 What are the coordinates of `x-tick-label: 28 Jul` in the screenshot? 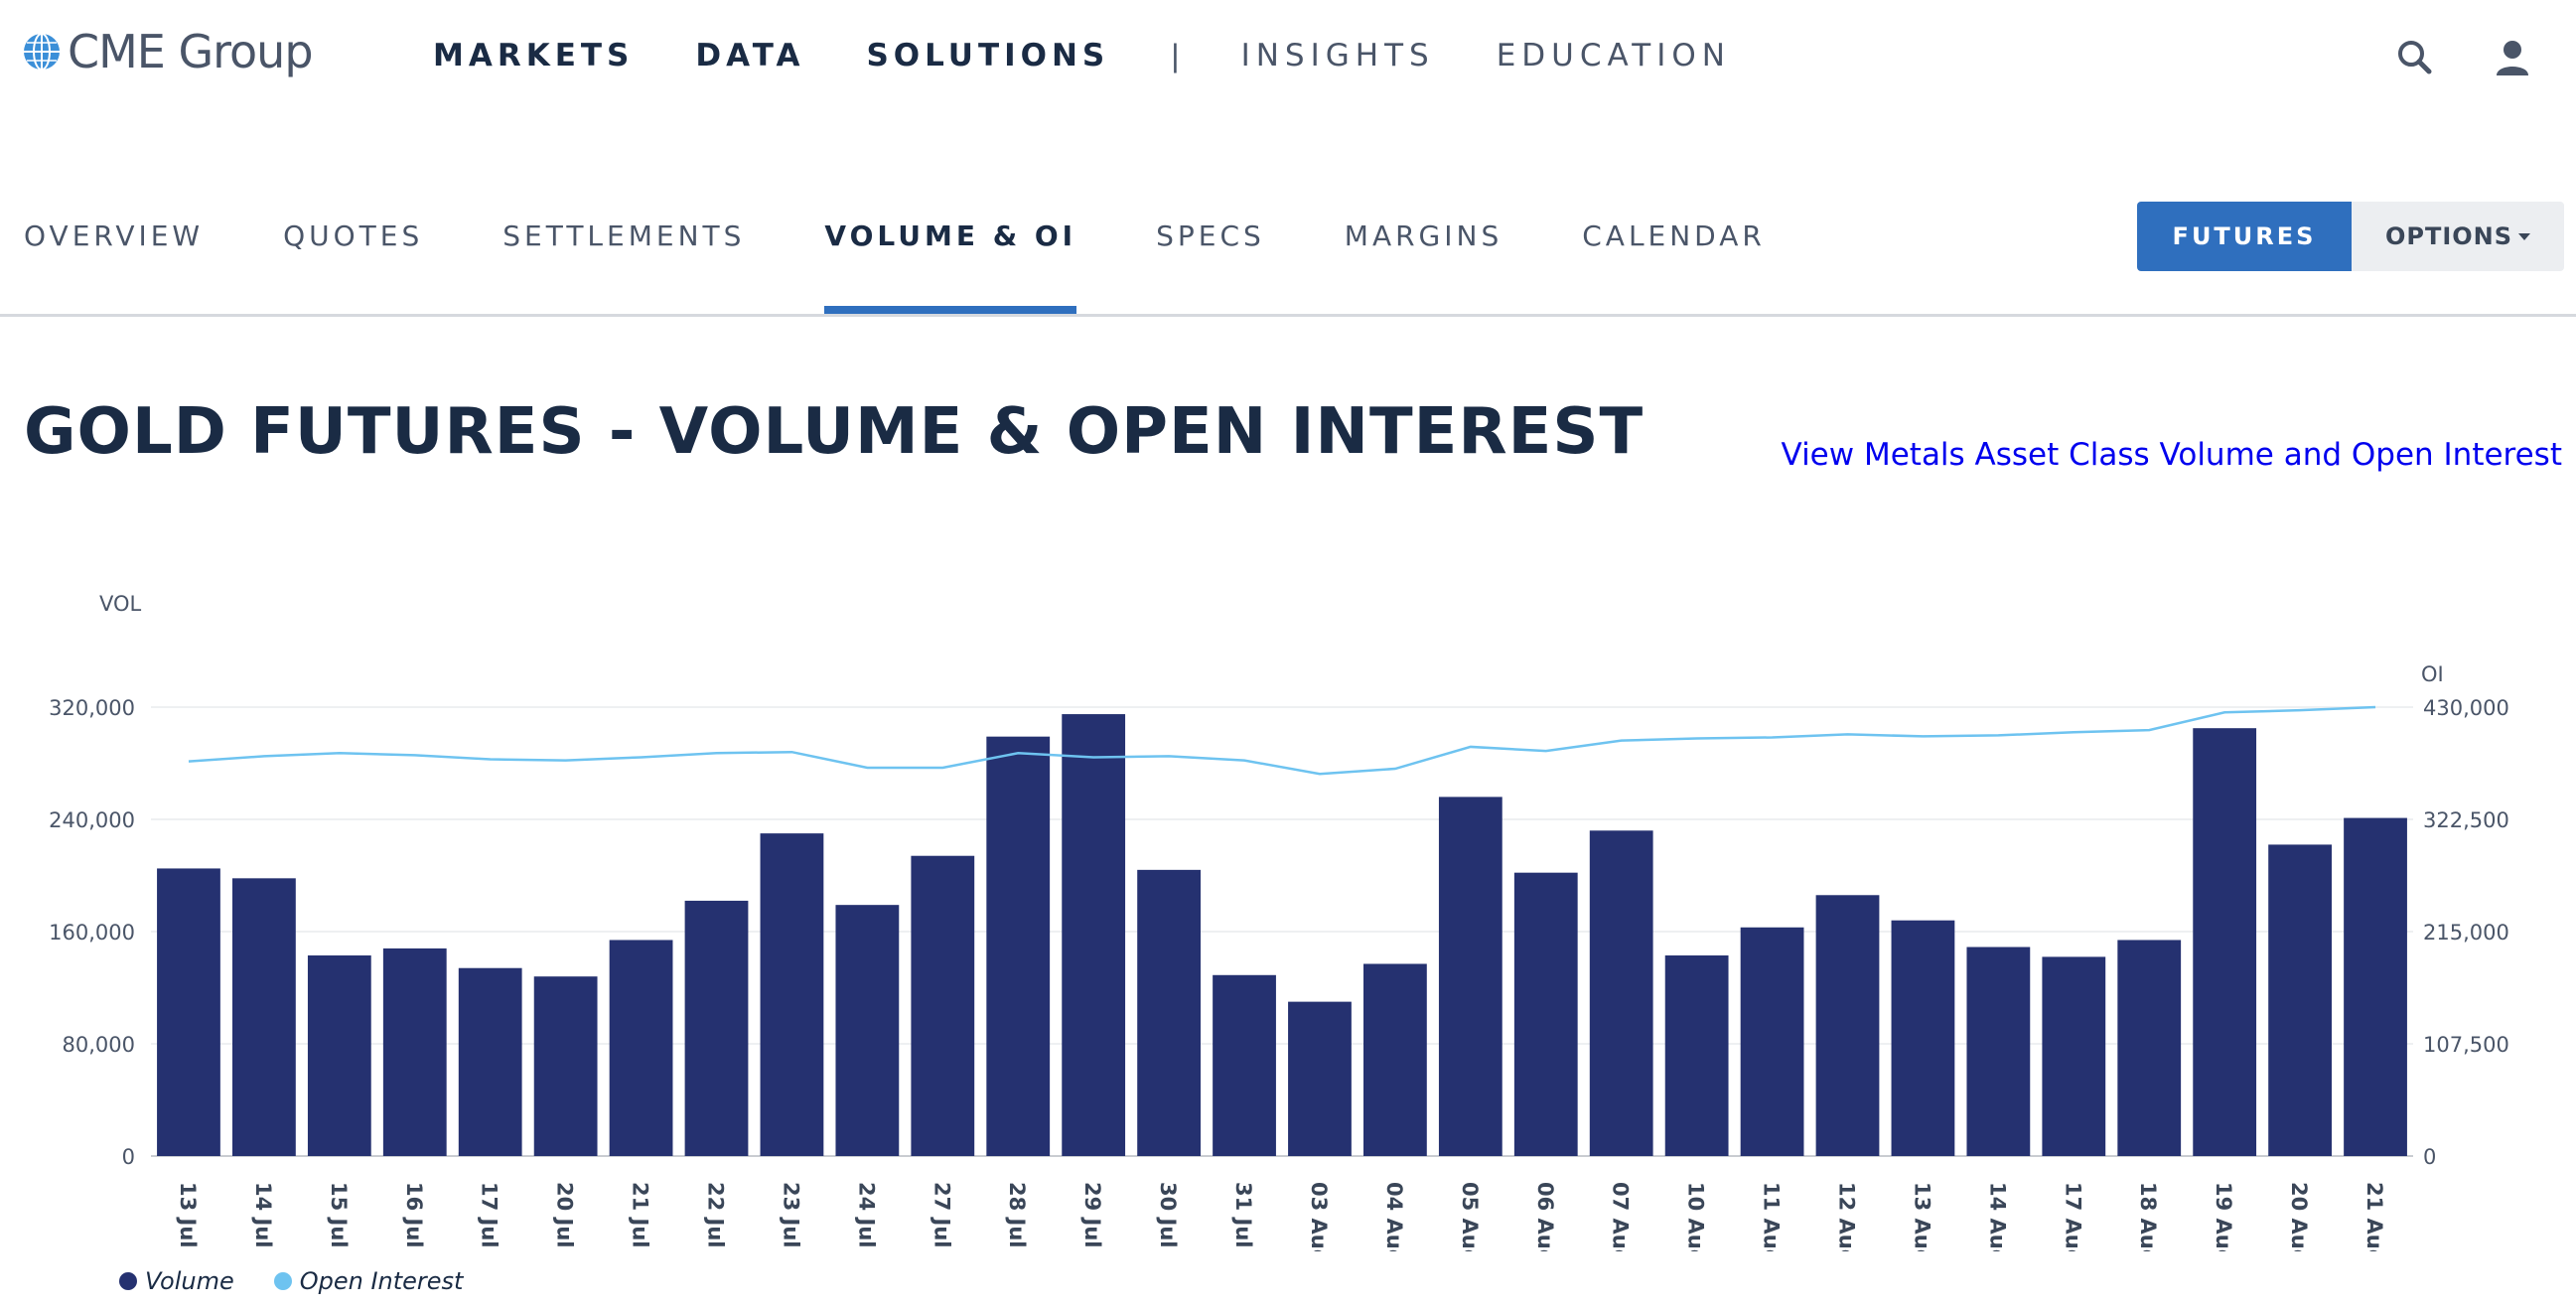 It's located at (1017, 1215).